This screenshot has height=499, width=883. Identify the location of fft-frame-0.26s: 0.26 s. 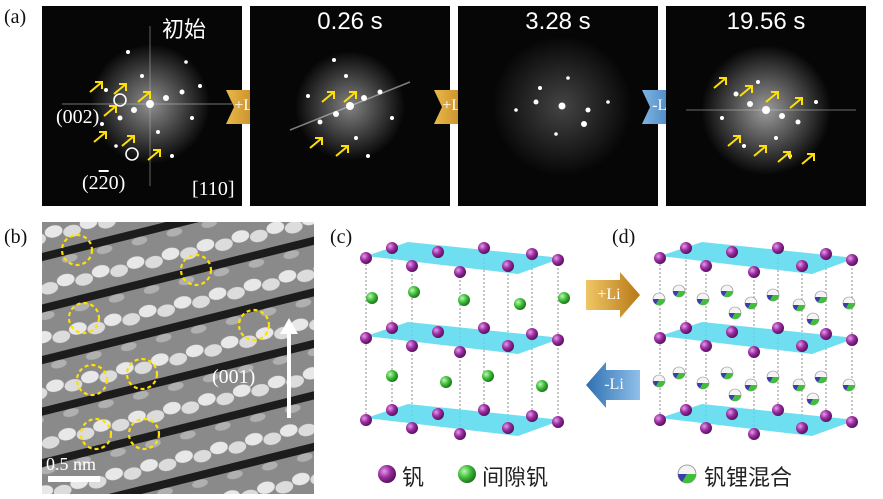
(350, 106).